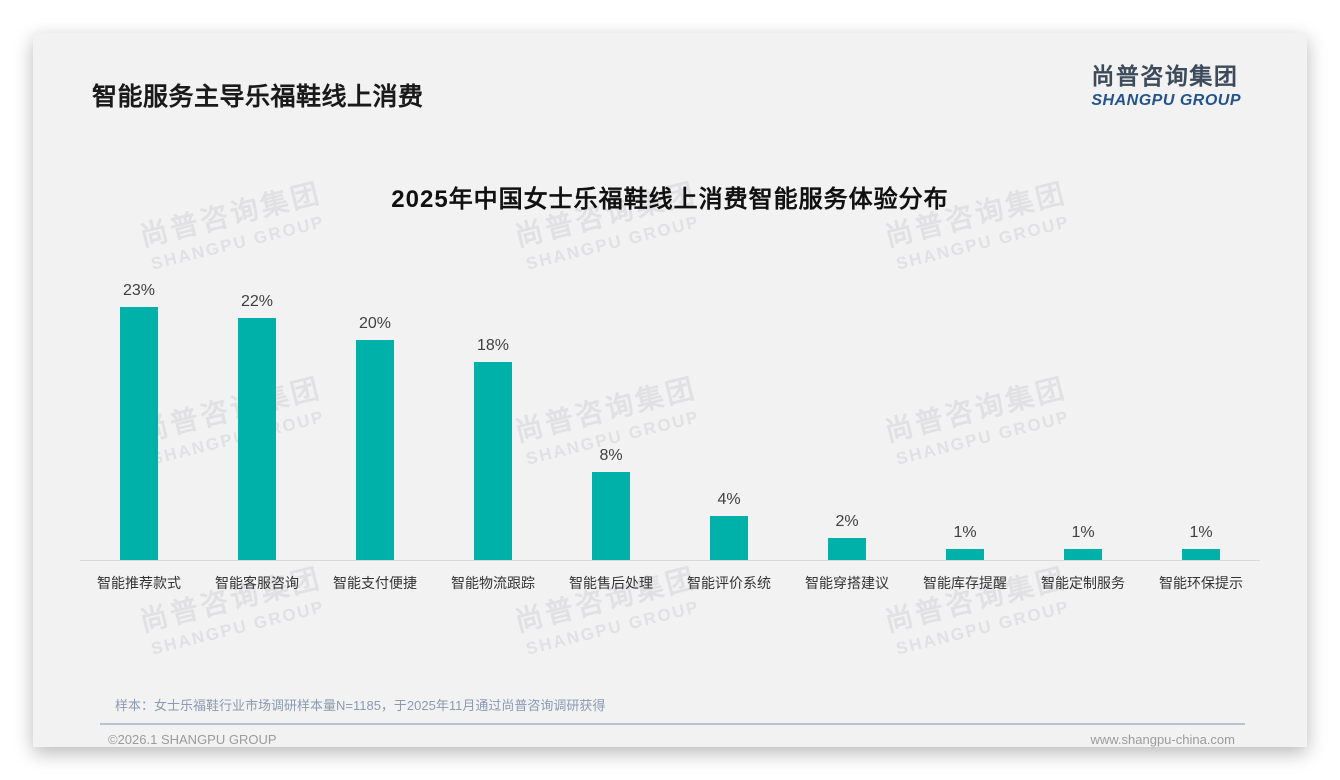 The width and height of the screenshot is (1340, 780). I want to click on bar-value-label: 22%, so click(257, 301).